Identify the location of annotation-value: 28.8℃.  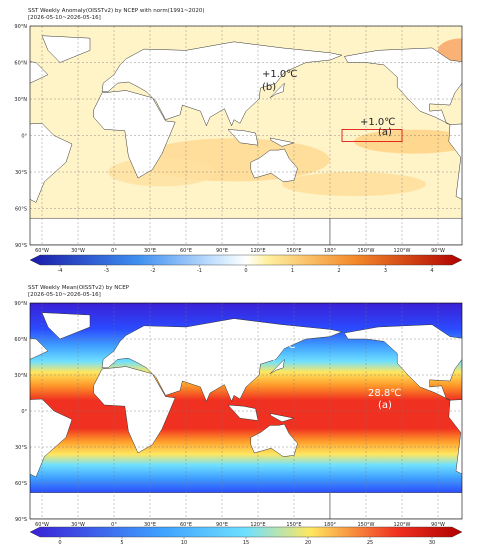
(385, 393).